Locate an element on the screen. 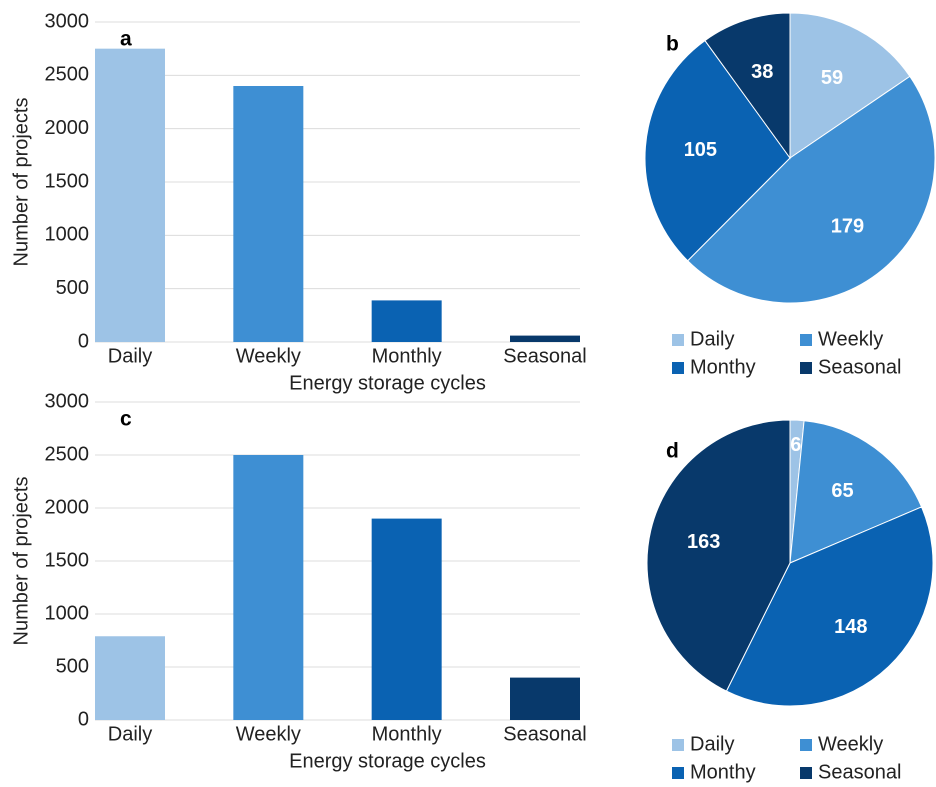  data-label: 179 is located at coordinates (847, 226).